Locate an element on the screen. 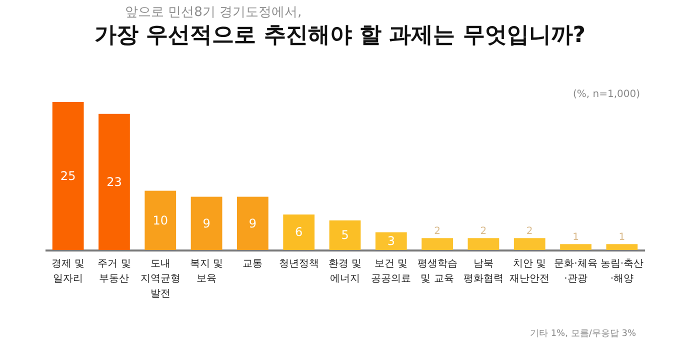 Image resolution: width=680 pixels, height=346 pixels. data-label: 25 is located at coordinates (68, 176).